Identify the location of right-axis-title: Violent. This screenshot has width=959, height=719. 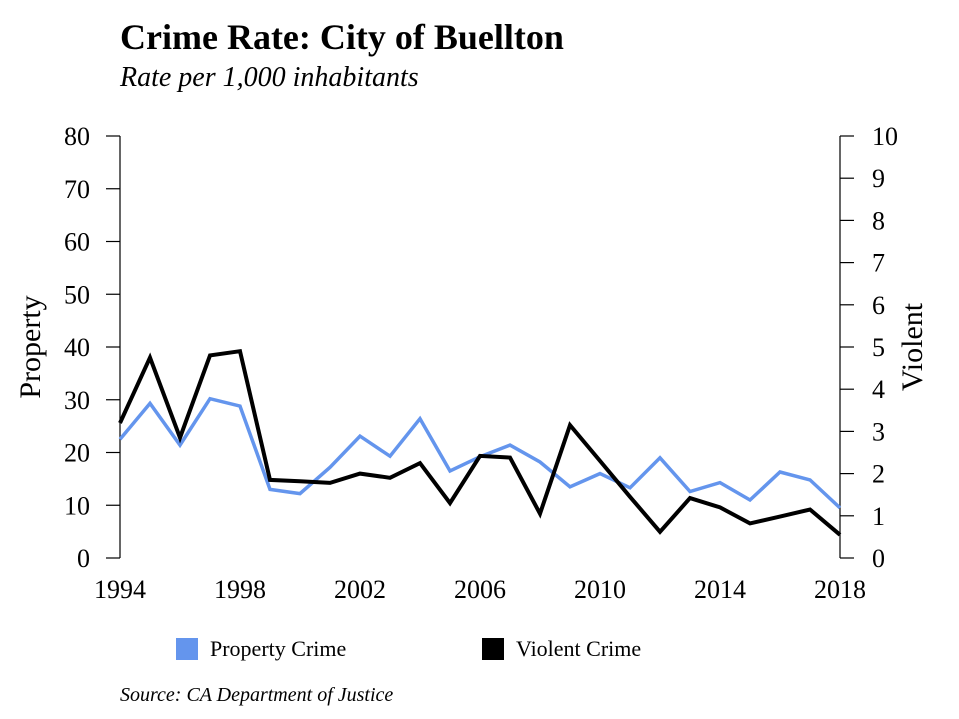
(912, 346).